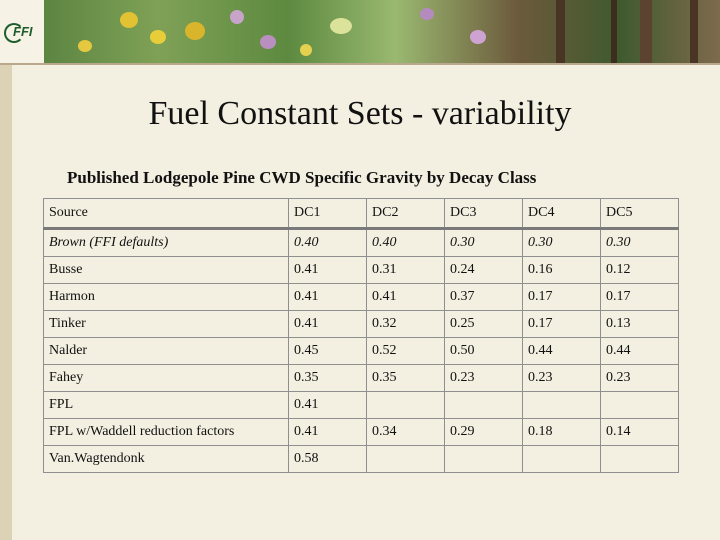 The image size is (720, 540). I want to click on table-row: Harmon 0.41 0.41 0.37 0.17 0.17, so click(361, 297).